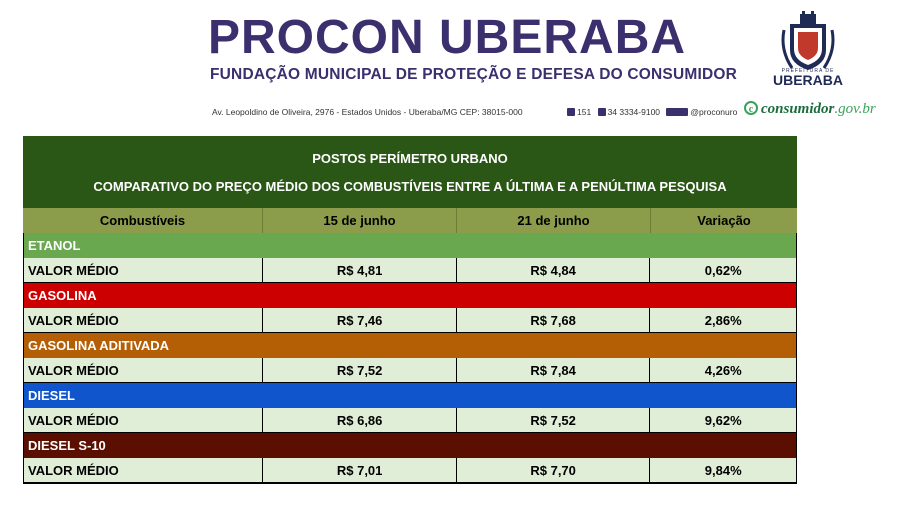 Image resolution: width=921 pixels, height=509 pixels. What do you see at coordinates (554, 320) in the screenshot?
I see `price-cell: R$ 7,68` at bounding box center [554, 320].